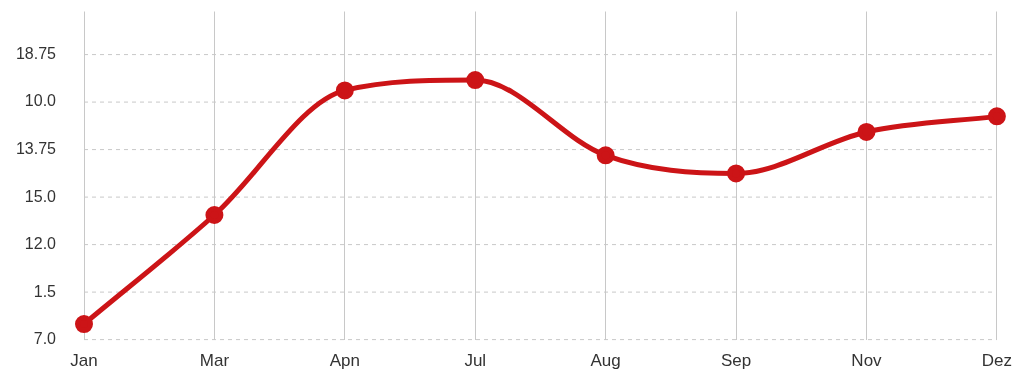 This screenshot has width=1024, height=388. What do you see at coordinates (40, 243) in the screenshot?
I see `text: 12.0` at bounding box center [40, 243].